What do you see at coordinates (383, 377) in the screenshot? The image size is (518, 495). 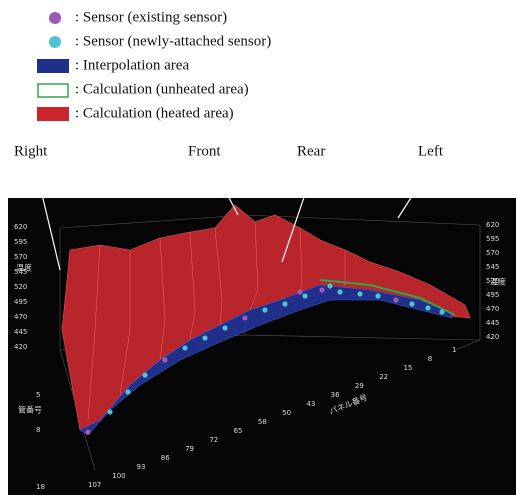 I see `panel-tick: 22` at bounding box center [383, 377].